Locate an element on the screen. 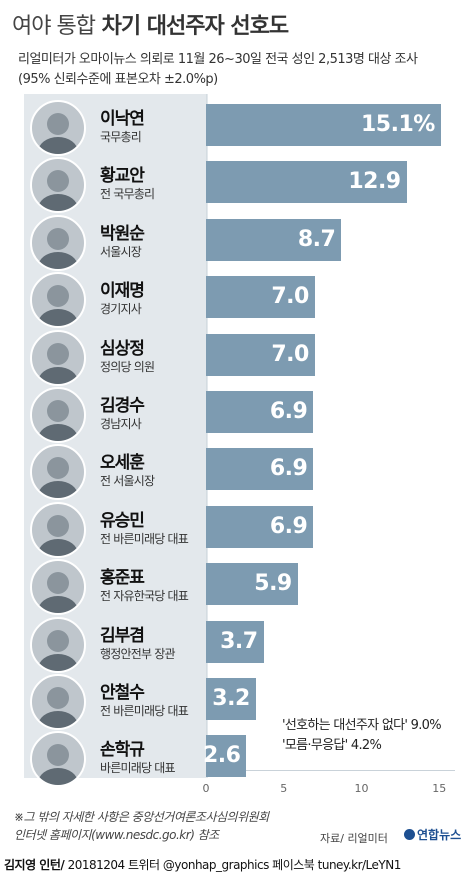  x-tick-label: 5 is located at coordinates (284, 788).